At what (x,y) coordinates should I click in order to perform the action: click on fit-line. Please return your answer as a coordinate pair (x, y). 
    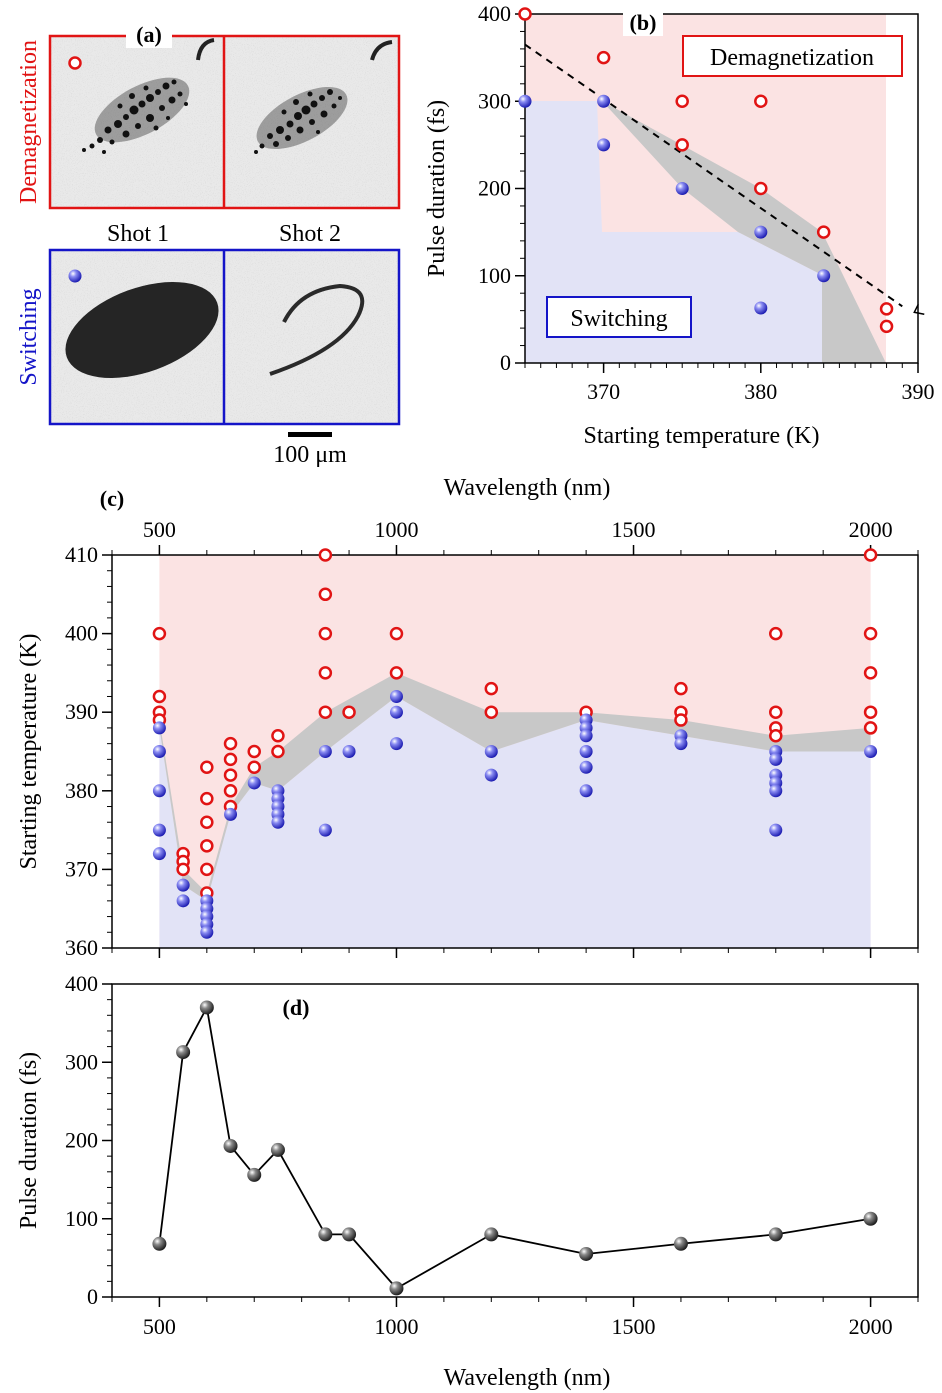
    Looking at the image, I should click on (713, 175).